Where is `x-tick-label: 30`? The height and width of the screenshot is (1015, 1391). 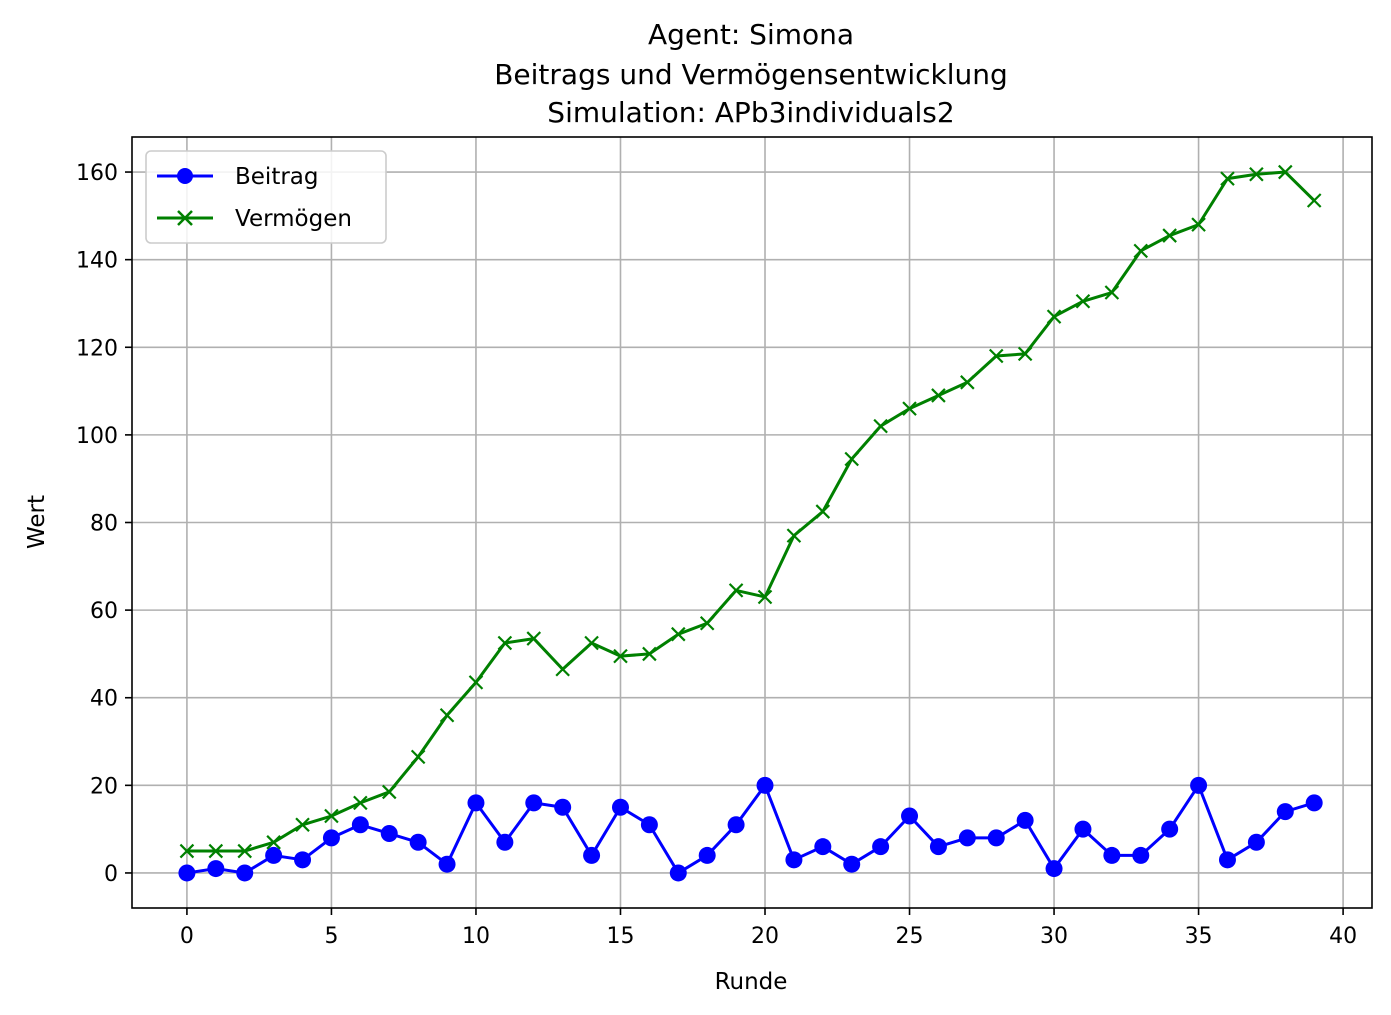
x-tick-label: 30 is located at coordinates (1054, 936).